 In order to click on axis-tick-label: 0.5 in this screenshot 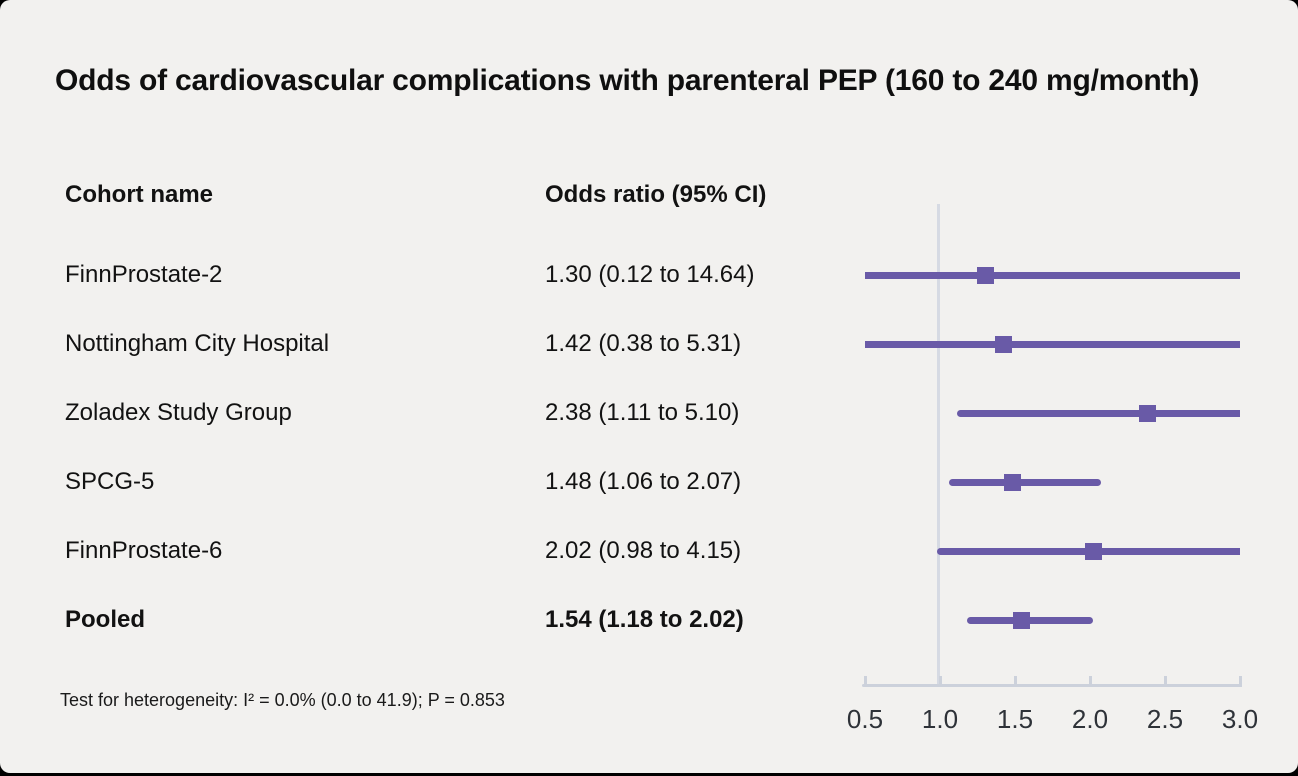, I will do `click(865, 719)`.